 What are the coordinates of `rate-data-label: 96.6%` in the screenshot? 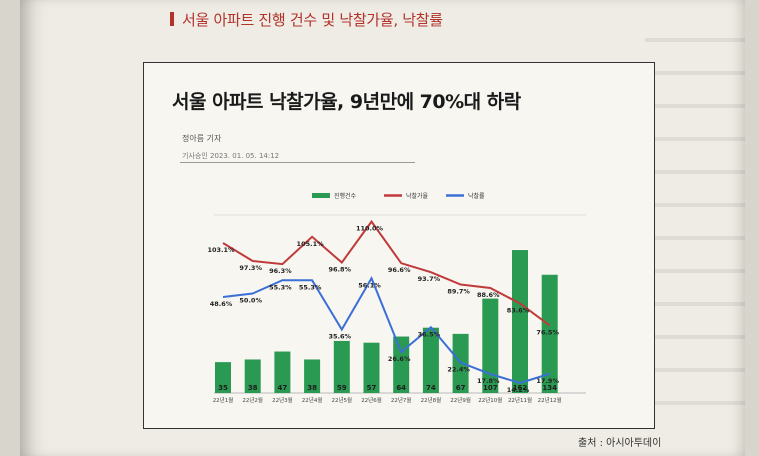 It's located at (399, 270).